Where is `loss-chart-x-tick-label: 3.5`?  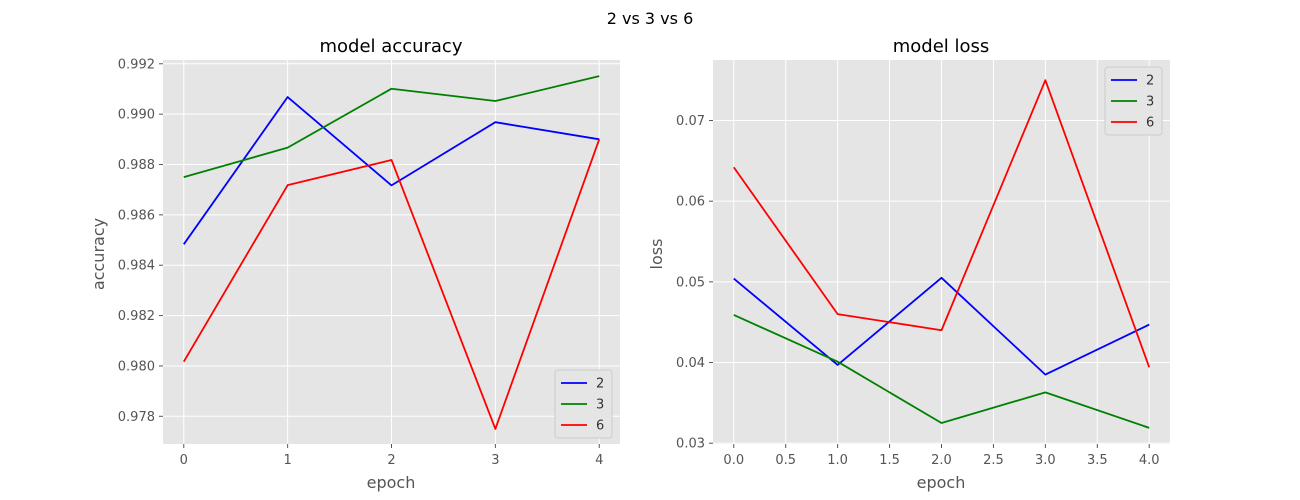
loss-chart-x-tick-label: 3.5 is located at coordinates (1097, 460).